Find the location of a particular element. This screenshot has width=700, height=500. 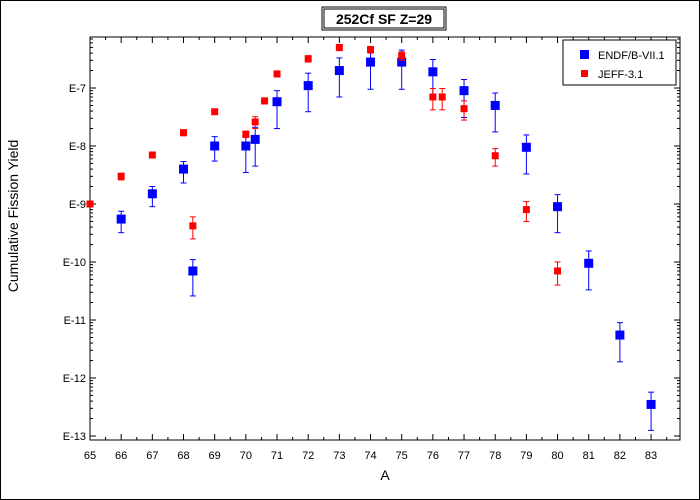

chart-title: 252Cf SF Z=29 is located at coordinates (384, 19).